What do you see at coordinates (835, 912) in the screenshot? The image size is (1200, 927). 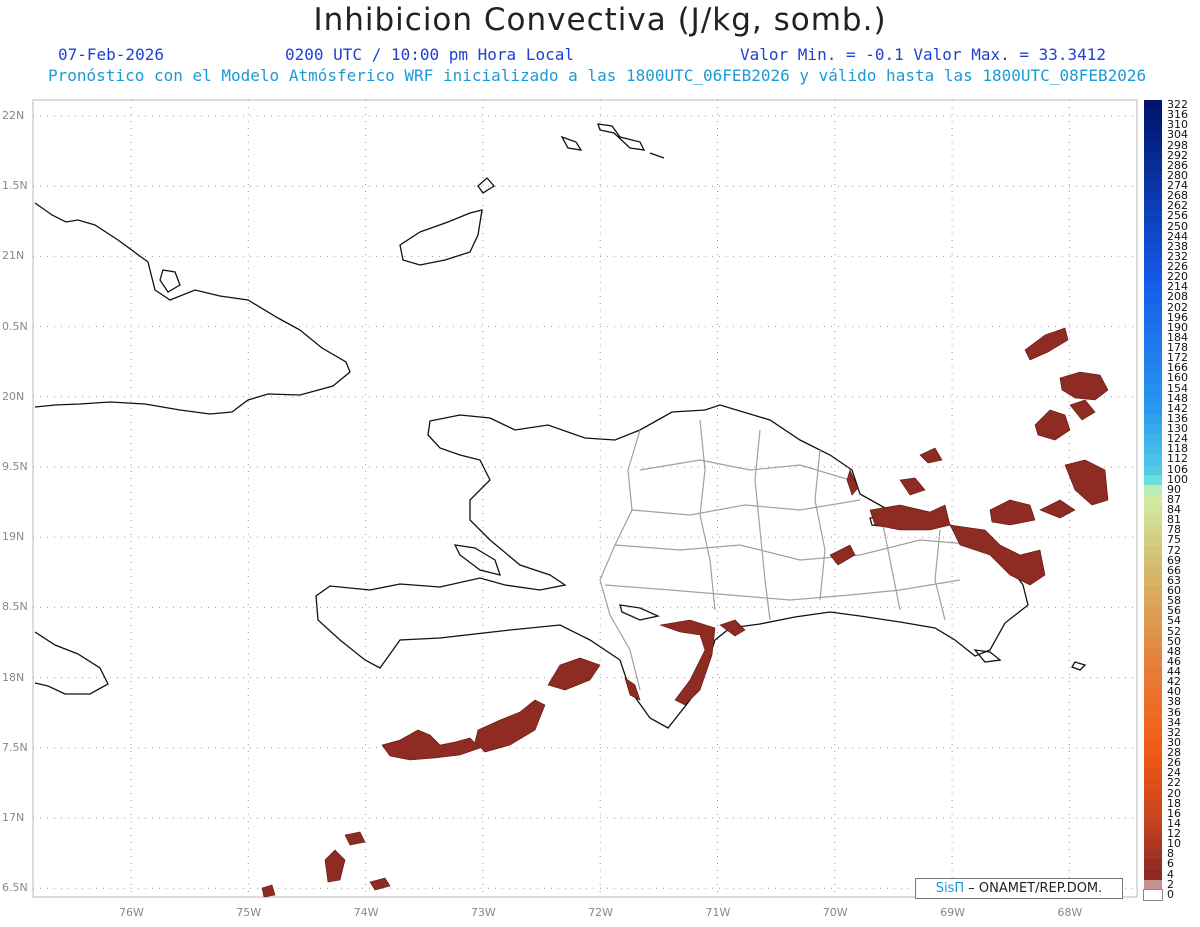 I see `lon-label: 70W` at bounding box center [835, 912].